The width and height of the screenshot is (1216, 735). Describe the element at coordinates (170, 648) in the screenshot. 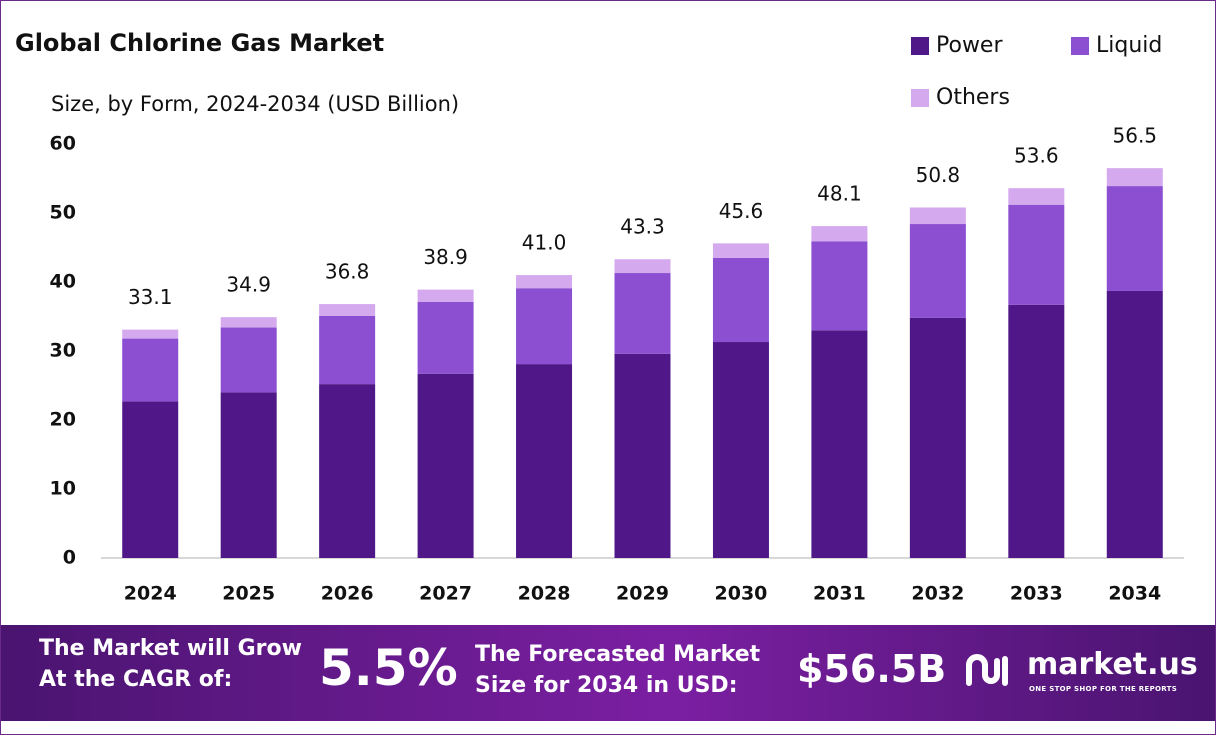

I see `cagr-line: The Market will Grow` at that location.